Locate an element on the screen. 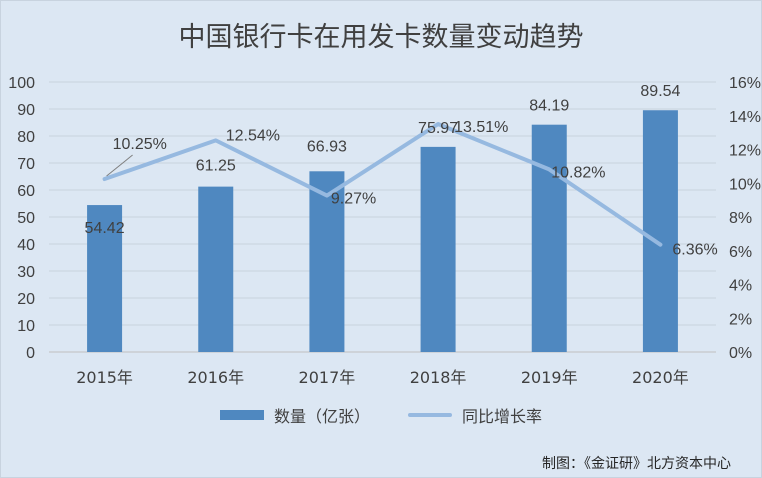 The width and height of the screenshot is (762, 478). chart-title: 中国银行卡在用发卡数量变动趋势 is located at coordinates (381, 37).